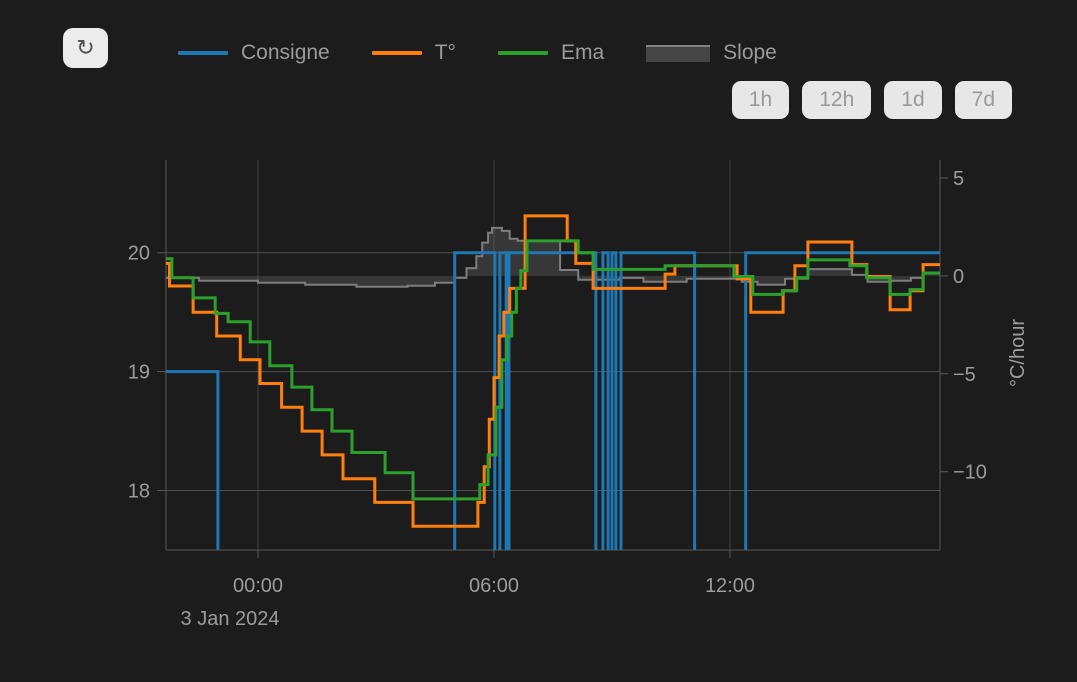 This screenshot has height=682, width=1077. What do you see at coordinates (711, 53) in the screenshot?
I see `legend-item-slope: Slope` at bounding box center [711, 53].